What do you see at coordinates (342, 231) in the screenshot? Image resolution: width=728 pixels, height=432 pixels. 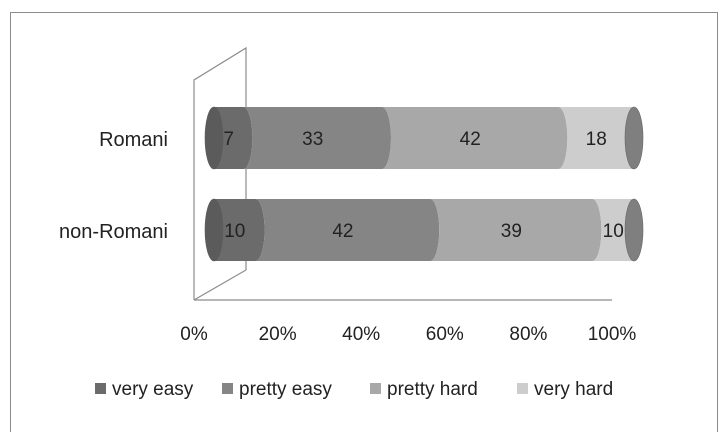 I see `data-label-non-romani-pretty-easy: 42` at bounding box center [342, 231].